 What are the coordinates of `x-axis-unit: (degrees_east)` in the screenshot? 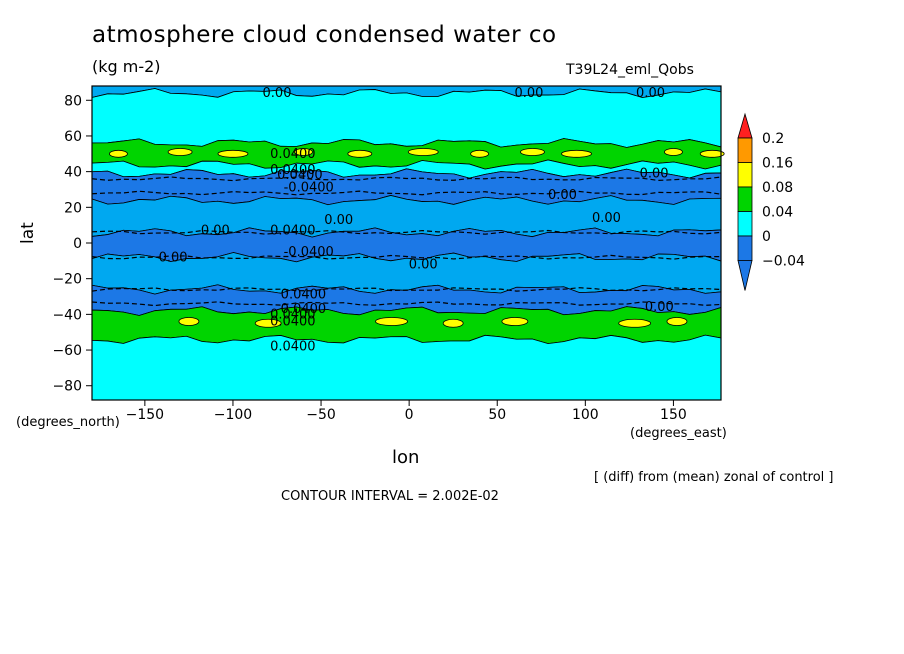 It's located at (678, 433).